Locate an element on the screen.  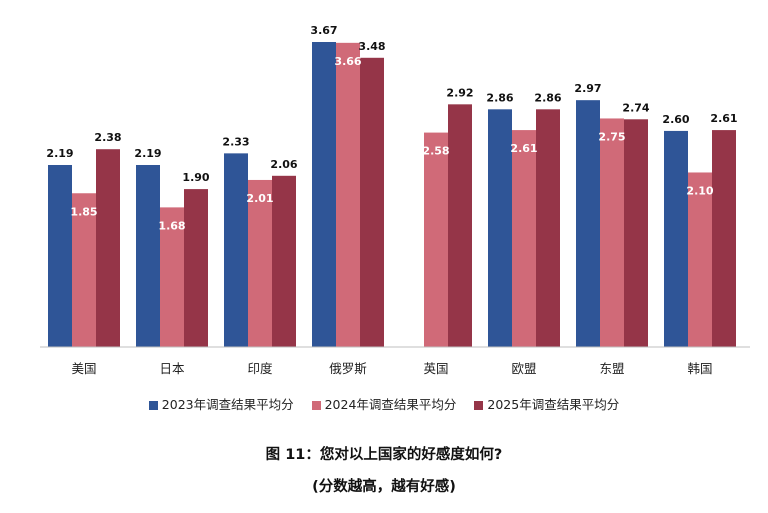
value-label-2023-5: 2.86 is located at coordinates (499, 97).